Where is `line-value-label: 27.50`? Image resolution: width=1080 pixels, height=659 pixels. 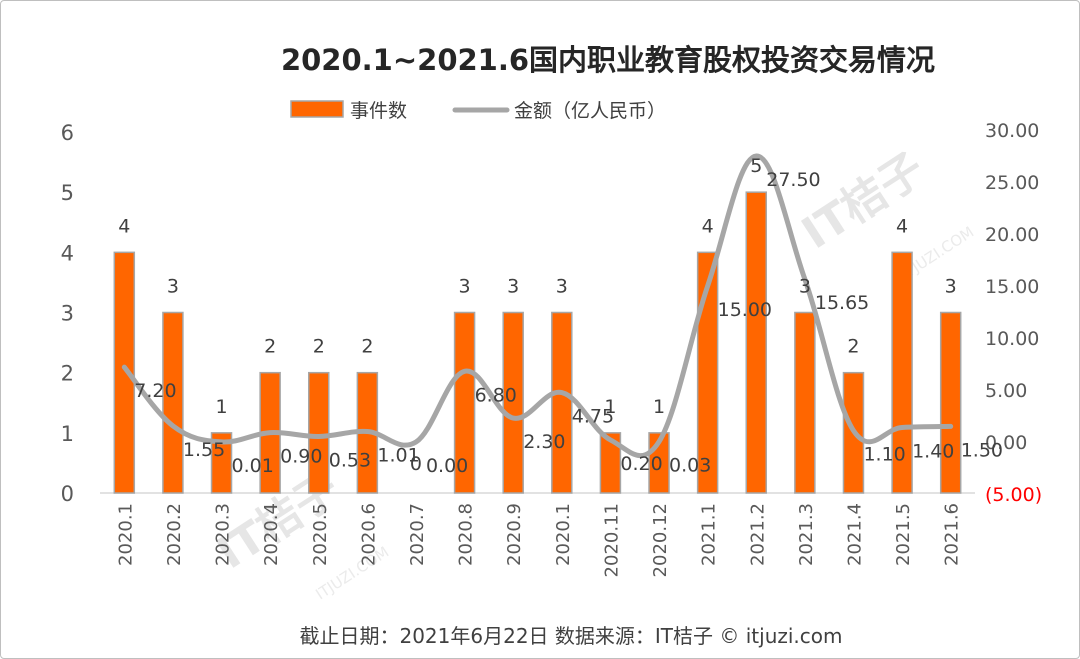
line-value-label: 27.50 is located at coordinates (793, 180).